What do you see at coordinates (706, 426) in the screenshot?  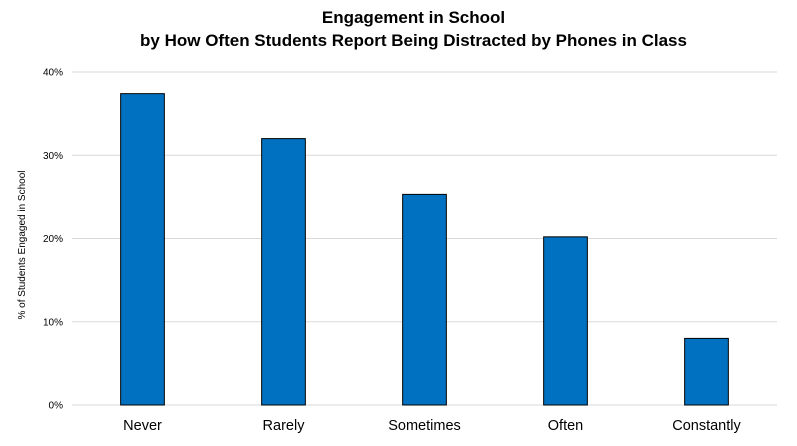 I see `x-tick-label-constantly: Constantly` at bounding box center [706, 426].